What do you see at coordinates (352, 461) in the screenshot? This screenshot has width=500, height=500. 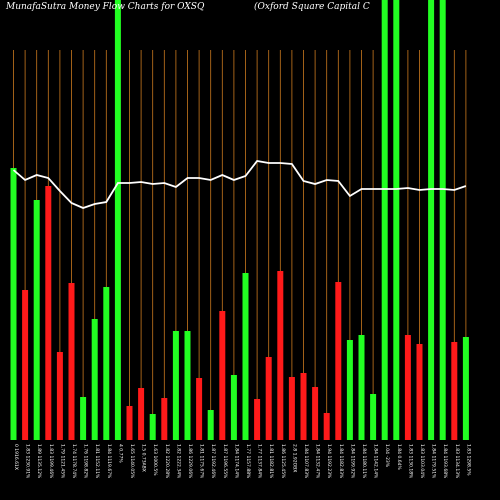 I see `x-tick-label: 1.84 1199.92%` at bounding box center [352, 461].